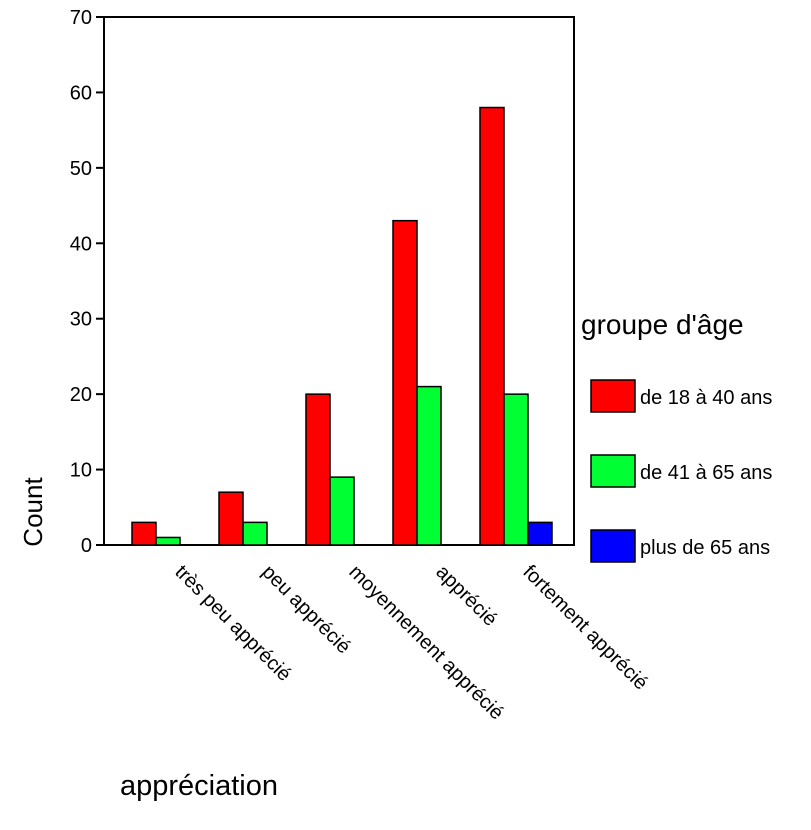  I want to click on y-axis: 0 10 20 30 40 50 60 70, so click(87, 282).